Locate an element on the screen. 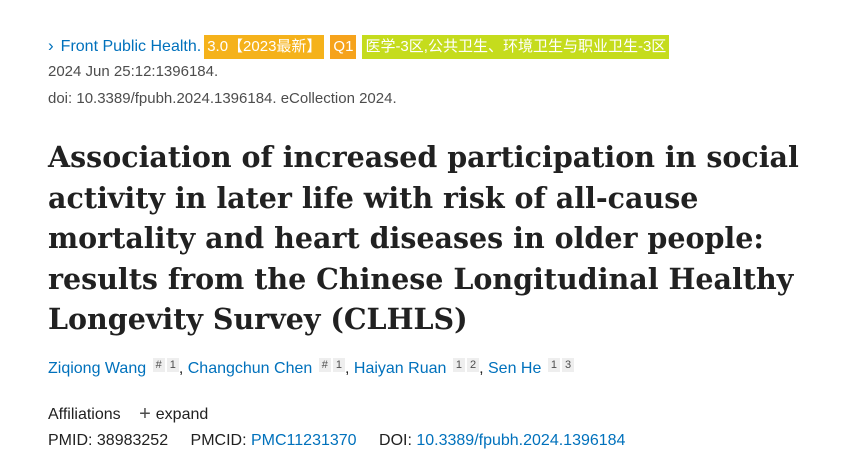 Image resolution: width=850 pixels, height=476 pixels. expand-button: + expand is located at coordinates (174, 414).